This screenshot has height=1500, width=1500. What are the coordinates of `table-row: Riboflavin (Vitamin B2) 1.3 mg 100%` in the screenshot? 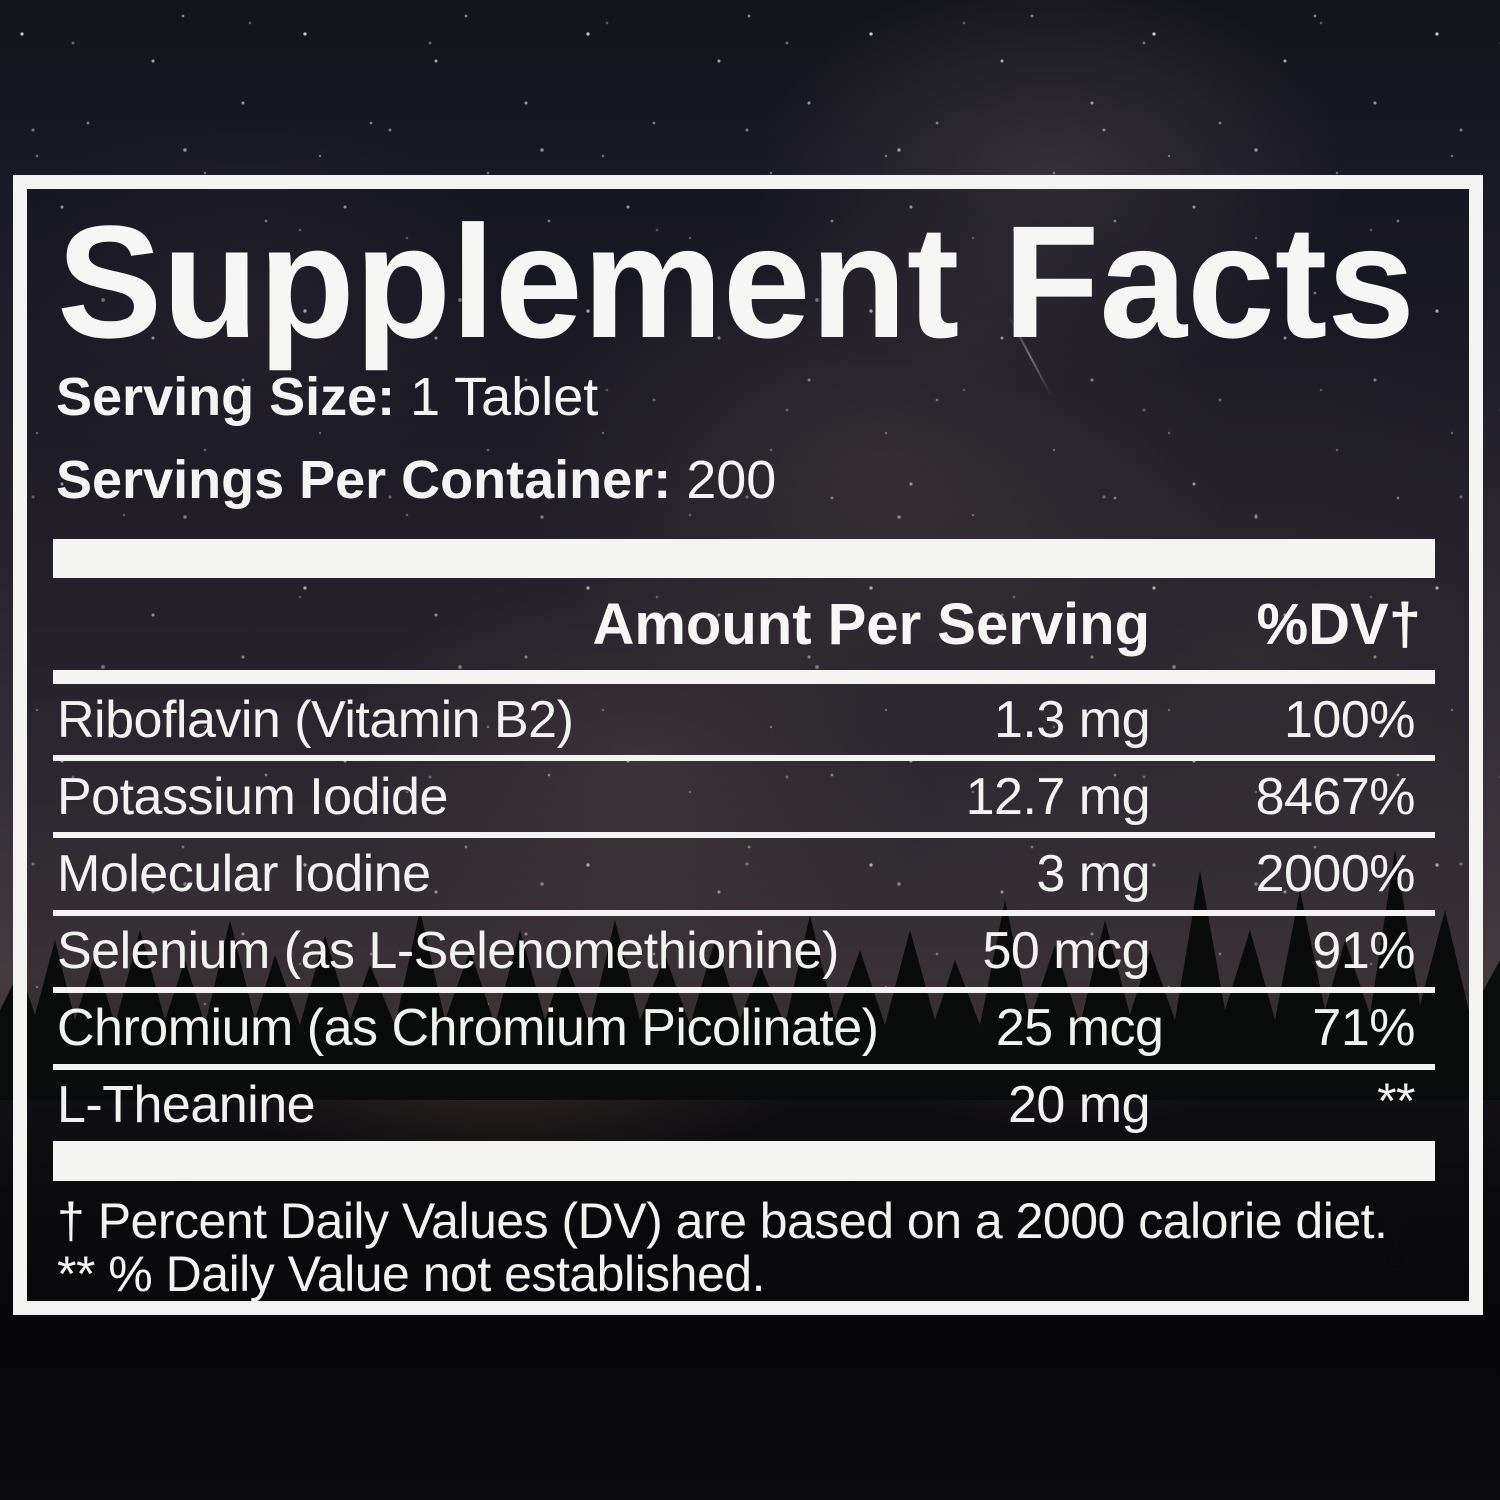 It's located at (744, 723).